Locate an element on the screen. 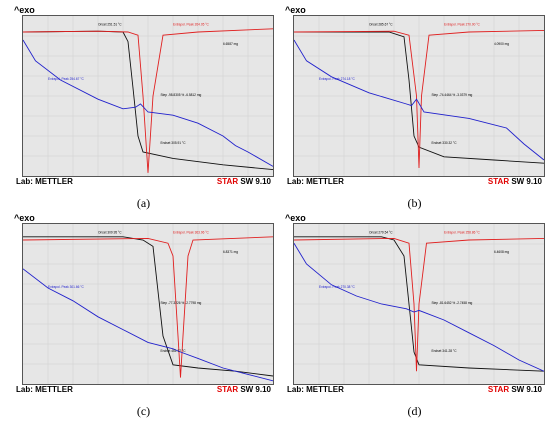 The width and height of the screenshot is (550, 427). step-label: Step -74.4464 % -3.0379 mg is located at coordinates (452, 95).